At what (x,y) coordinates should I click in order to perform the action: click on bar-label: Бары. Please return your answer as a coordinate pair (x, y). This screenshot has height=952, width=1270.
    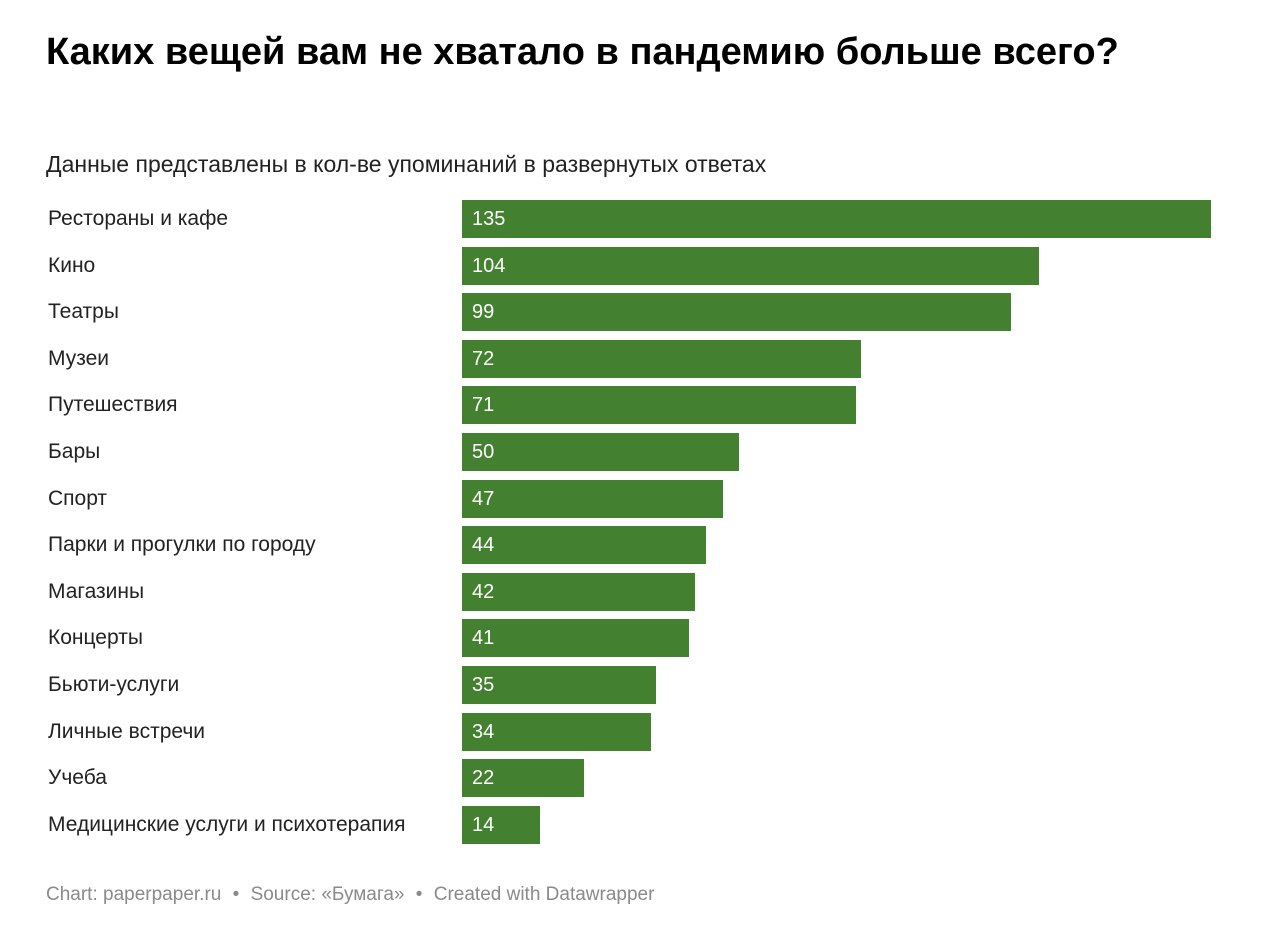
    Looking at the image, I should click on (74, 451).